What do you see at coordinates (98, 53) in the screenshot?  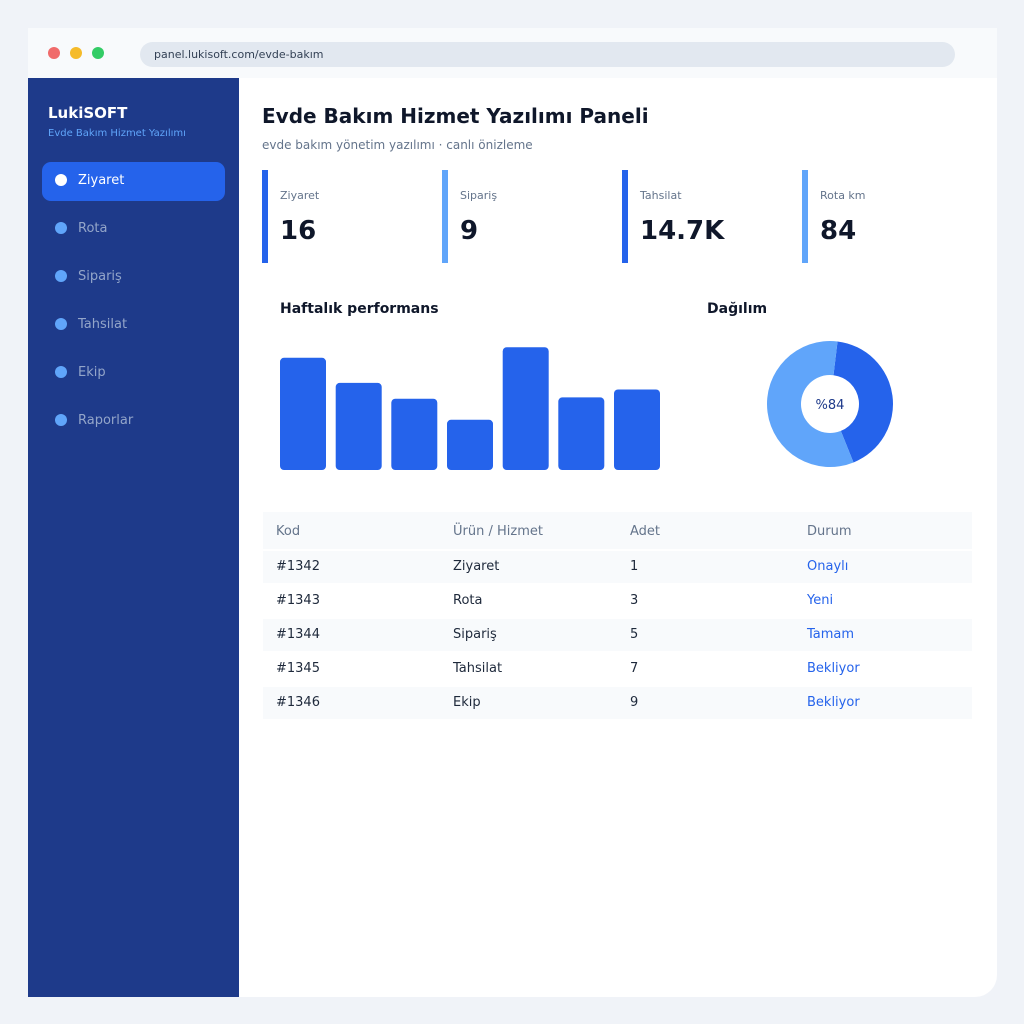 I see `maximize-window-button` at bounding box center [98, 53].